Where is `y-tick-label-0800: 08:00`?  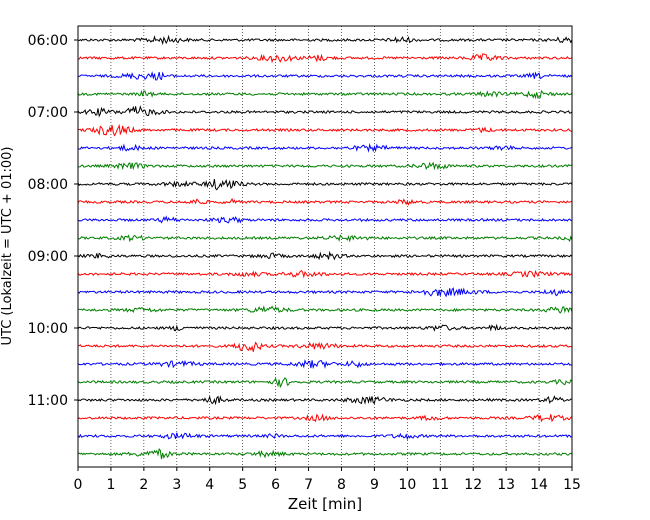 y-tick-label-0800: 08:00 is located at coordinates (48, 185).